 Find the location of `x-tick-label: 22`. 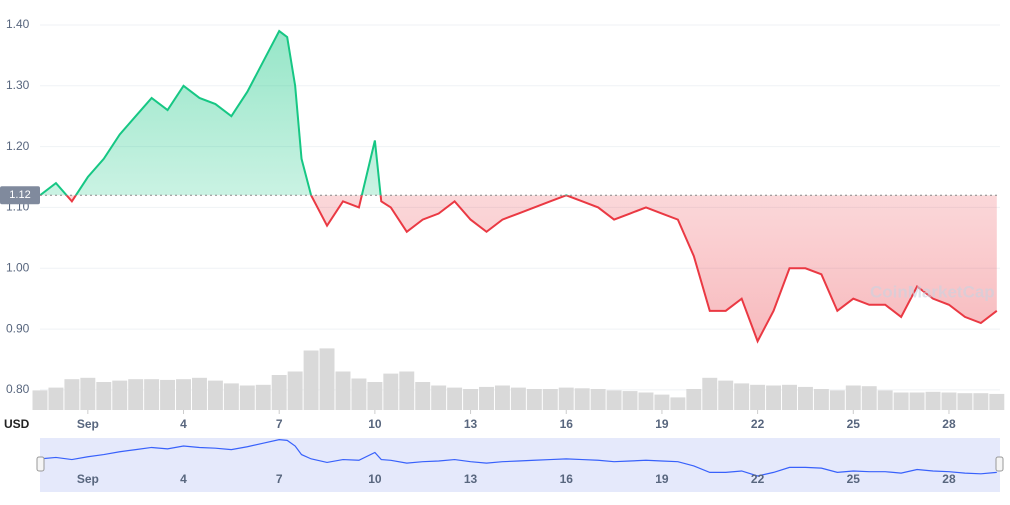

x-tick-label: 22 is located at coordinates (758, 424).